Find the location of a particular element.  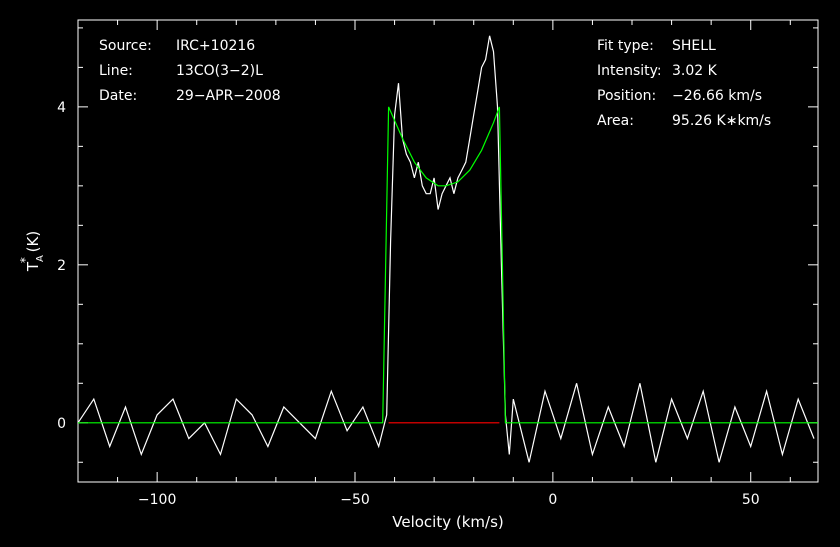

y-tick-label: 2 is located at coordinates (61, 266).